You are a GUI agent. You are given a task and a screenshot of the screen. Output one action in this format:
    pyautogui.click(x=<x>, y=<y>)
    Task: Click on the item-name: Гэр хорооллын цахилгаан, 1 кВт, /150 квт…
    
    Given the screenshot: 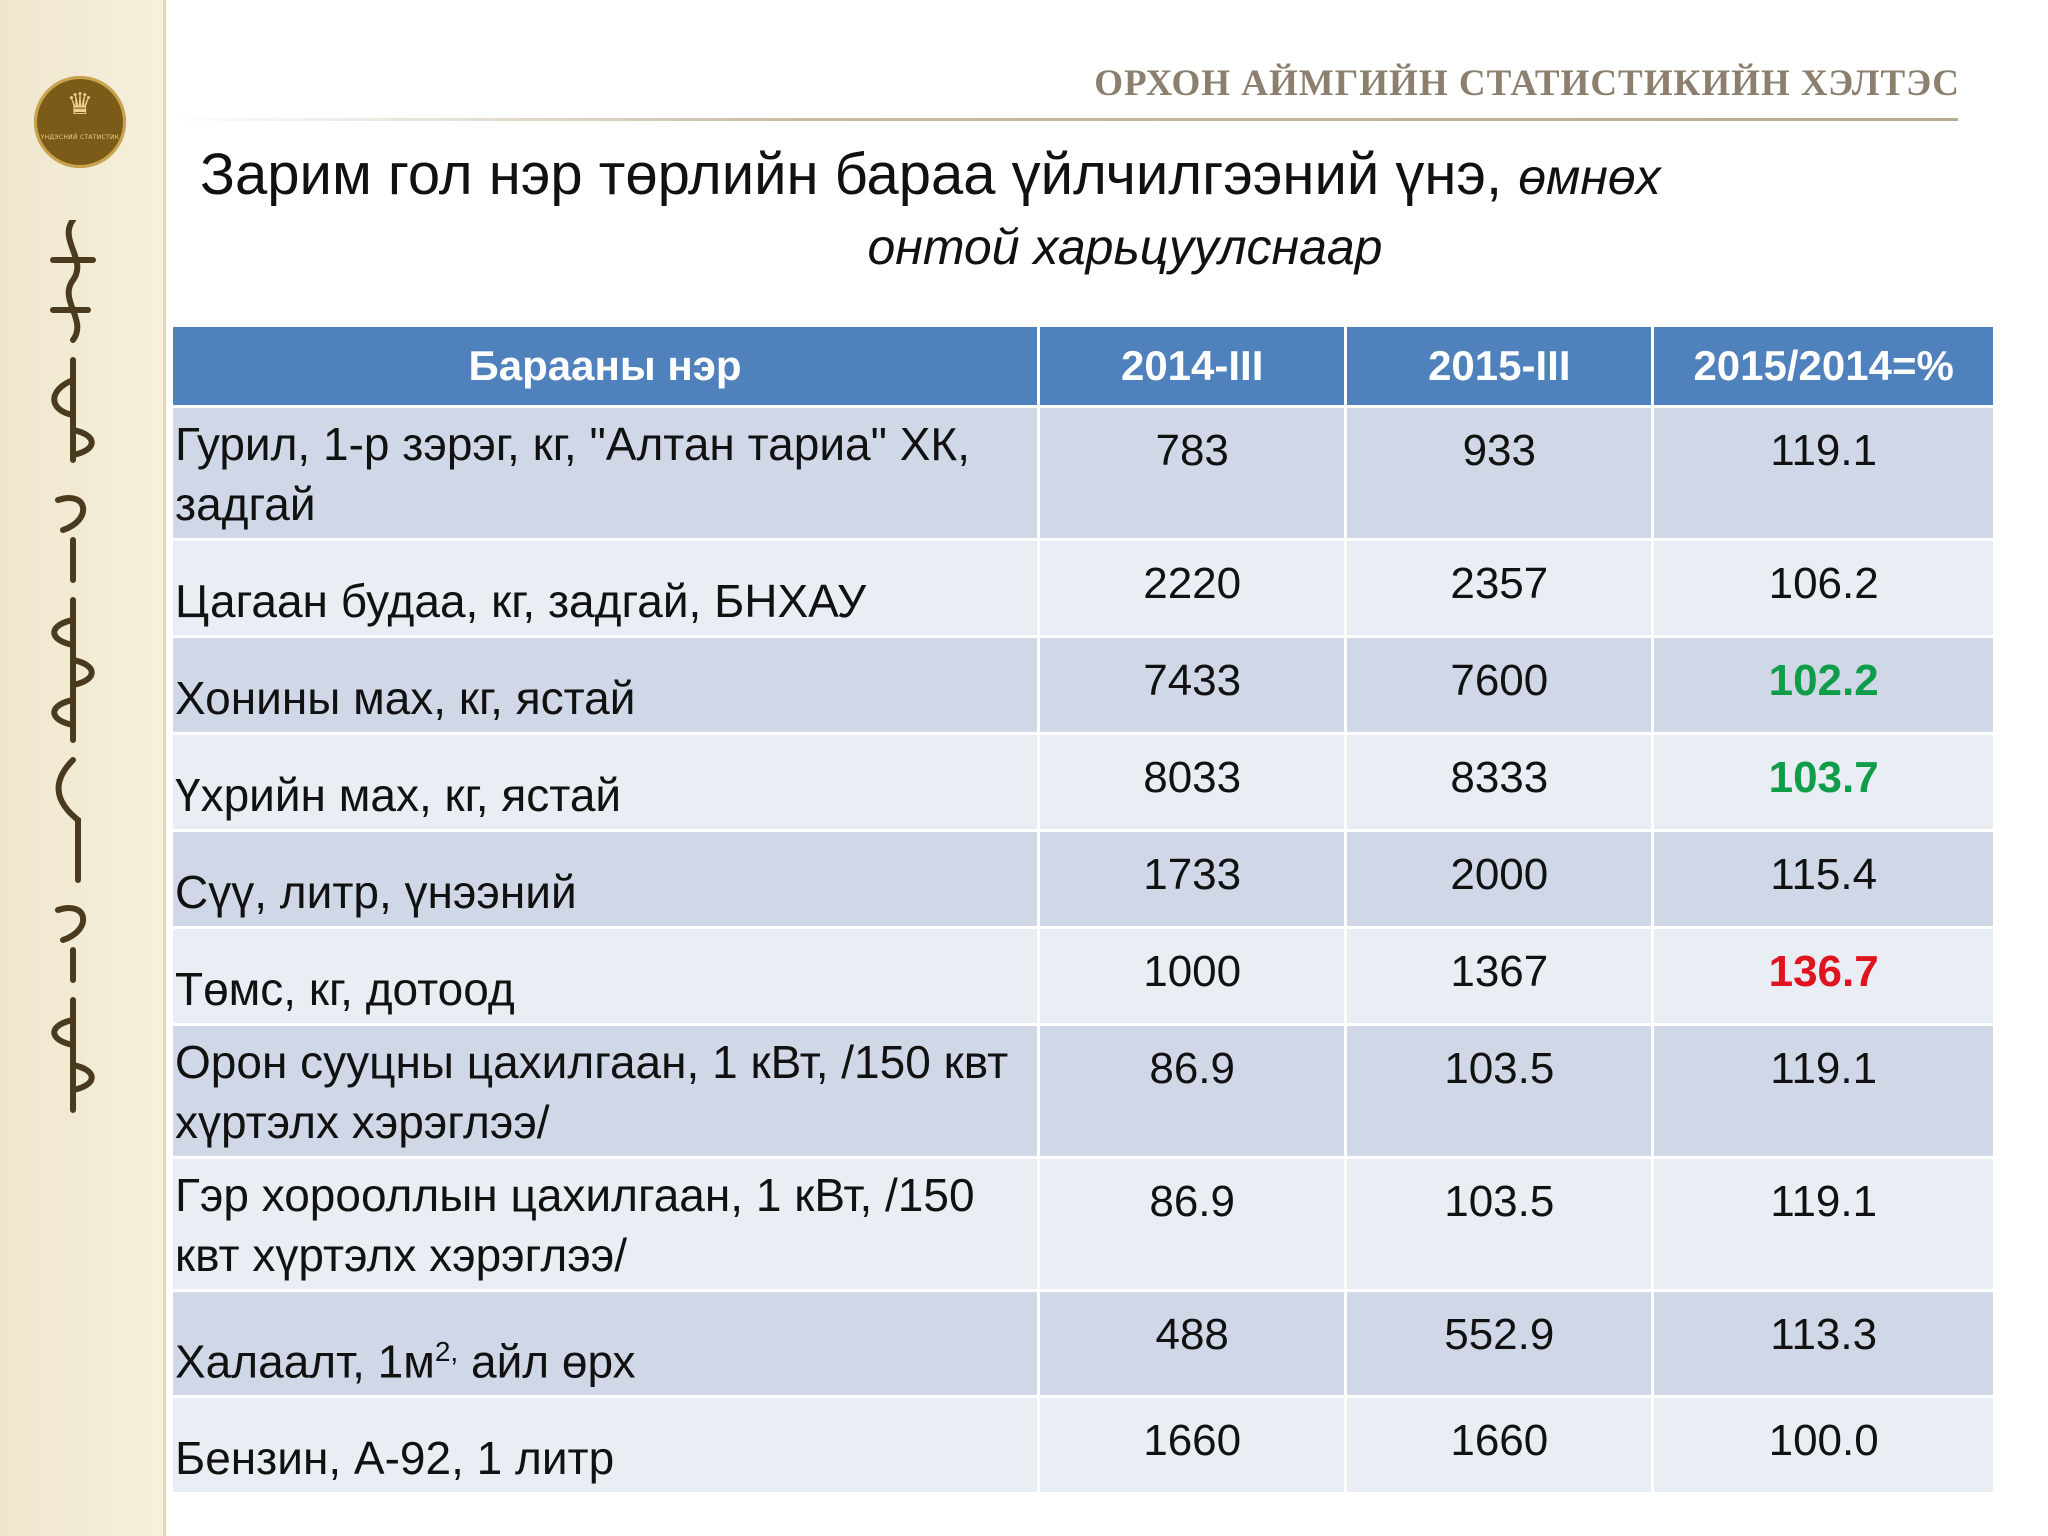 What is the action you would take?
    pyautogui.click(x=605, y=1224)
    